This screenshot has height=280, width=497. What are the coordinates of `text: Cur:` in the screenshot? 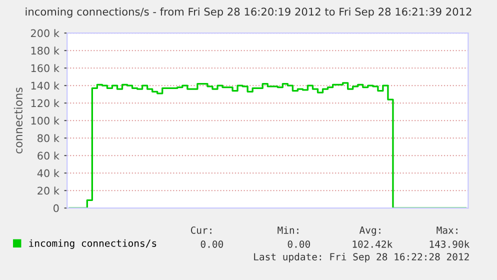 It's located at (201, 230).